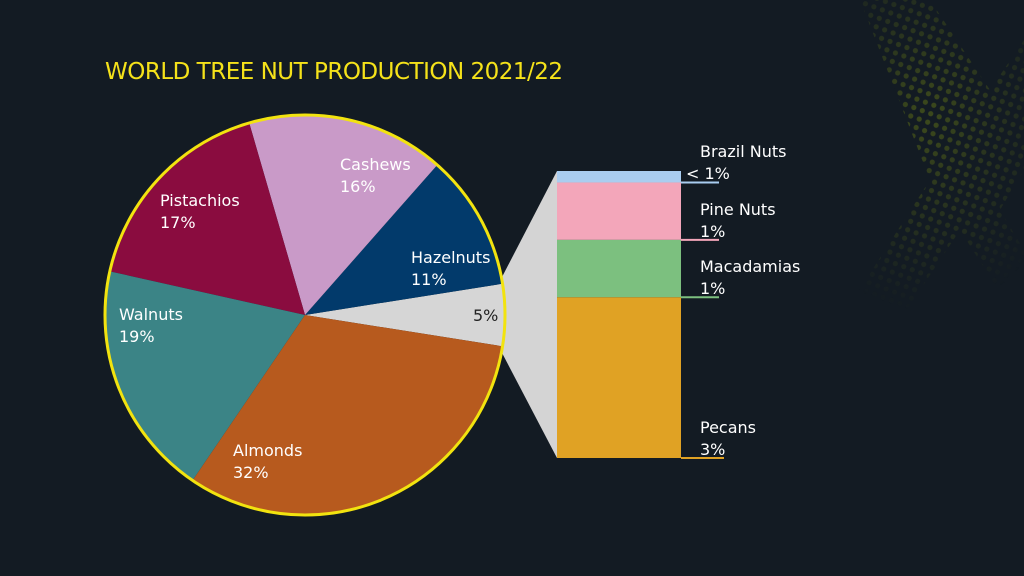  What do you see at coordinates (738, 220) in the screenshot?
I see `bar-label-pine-nuts: Pine Nuts 1%` at bounding box center [738, 220].